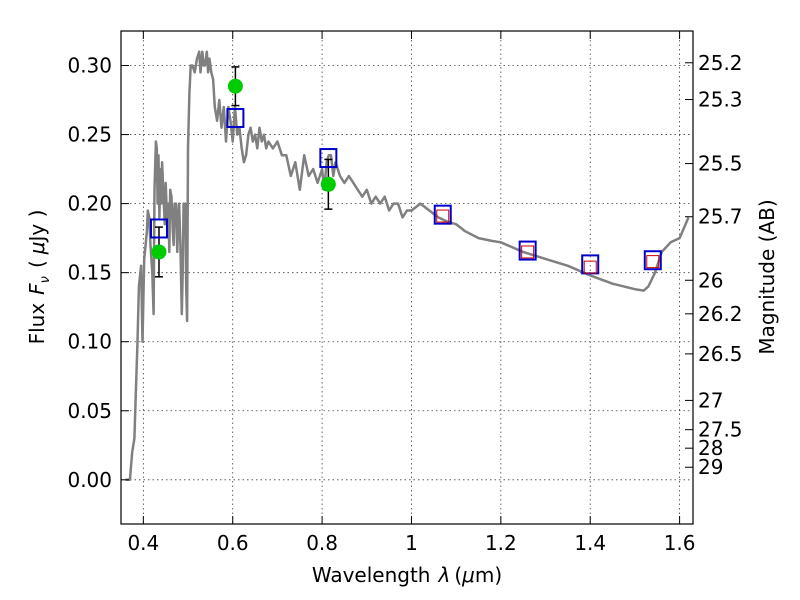 This screenshot has height=600, width=800. I want to click on x-tick-label: 1.2, so click(501, 543).